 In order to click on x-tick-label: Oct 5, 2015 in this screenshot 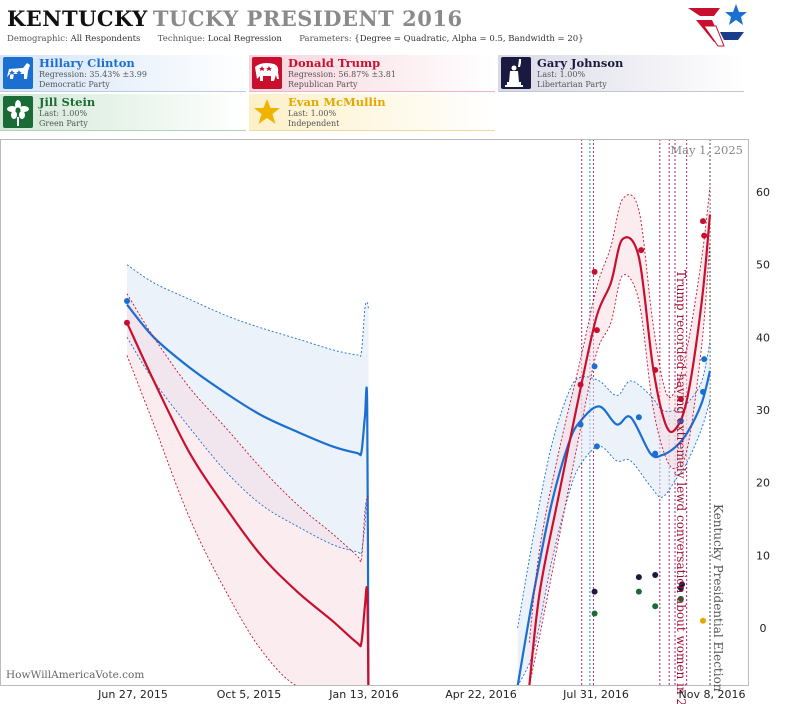, I will do `click(249, 694)`.